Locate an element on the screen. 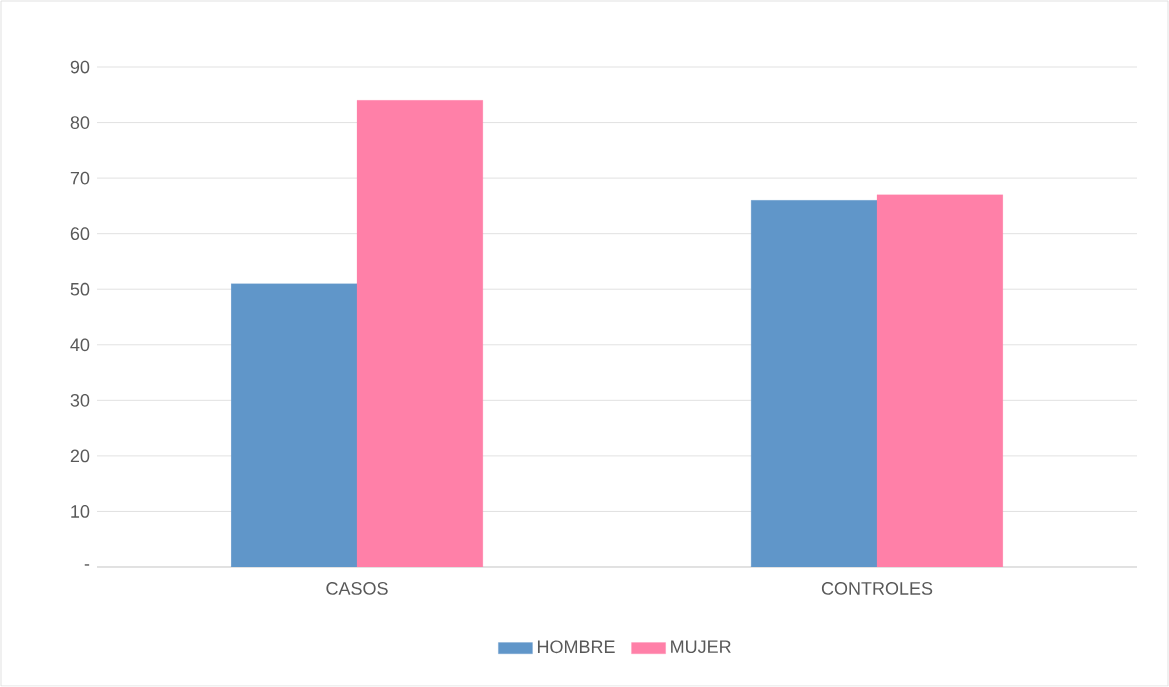 Image resolution: width=1169 pixels, height=687 pixels. y-tick-label: 80 is located at coordinates (80, 122).